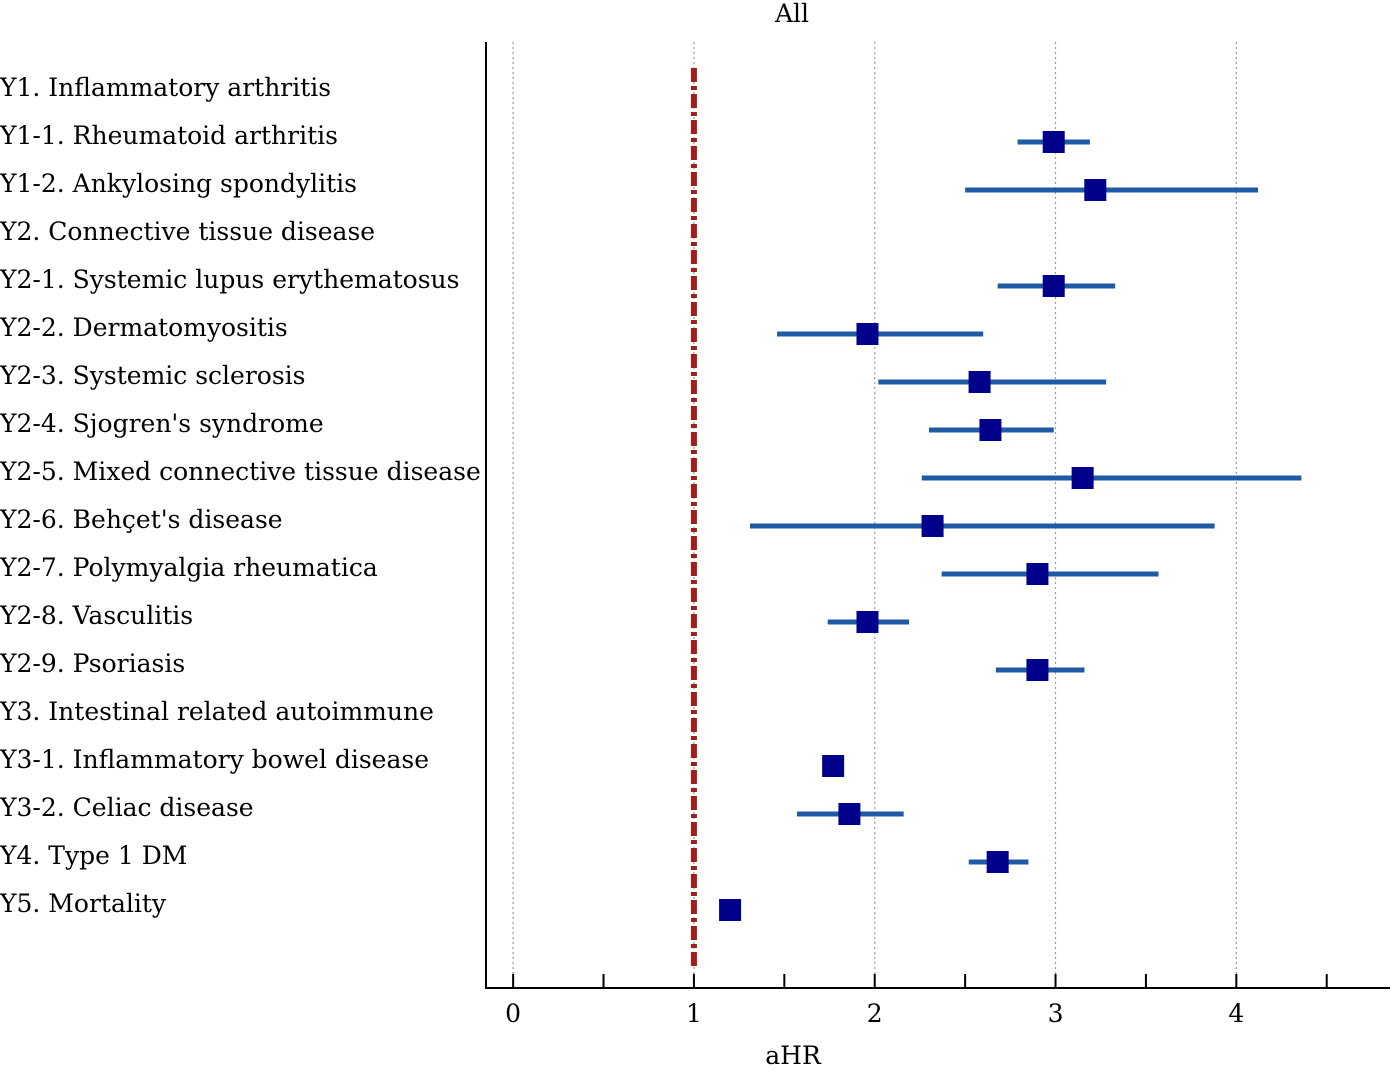 Image resolution: width=1398 pixels, height=1073 pixels. I want to click on row-label-8: Y2-5. Mixed connective tissue disease, so click(240, 471).